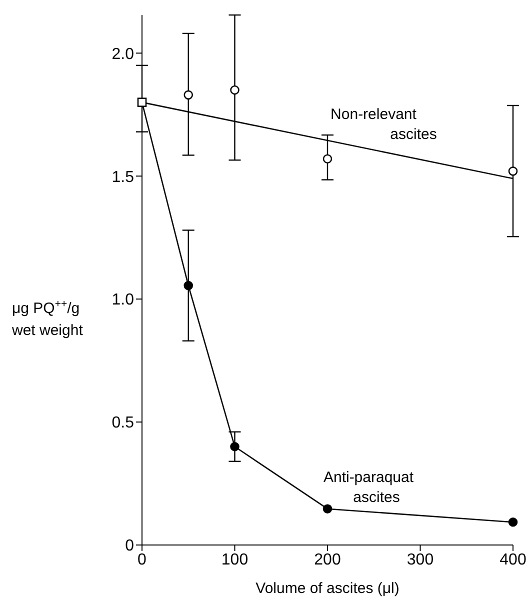 The height and width of the screenshot is (601, 532). I want to click on y-tick-label: 1.5, so click(123, 177).